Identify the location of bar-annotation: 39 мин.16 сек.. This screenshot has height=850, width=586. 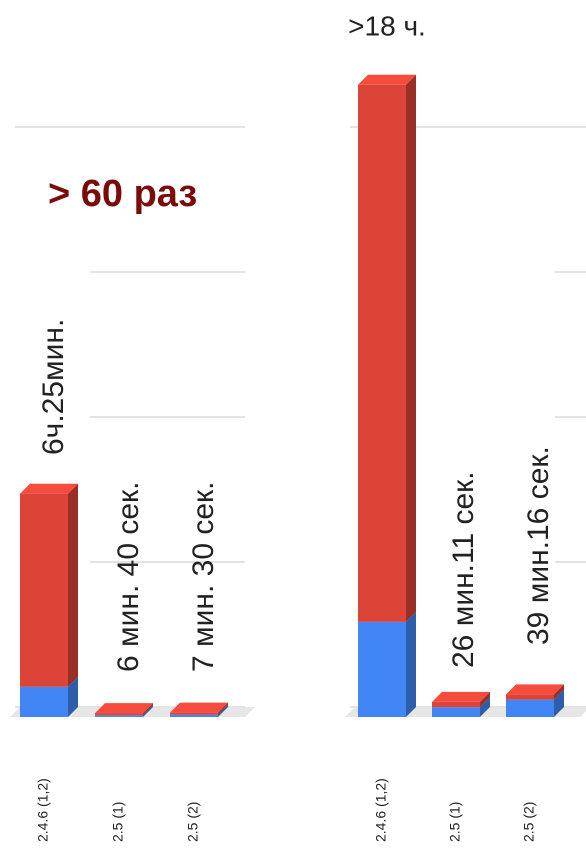
(538, 545).